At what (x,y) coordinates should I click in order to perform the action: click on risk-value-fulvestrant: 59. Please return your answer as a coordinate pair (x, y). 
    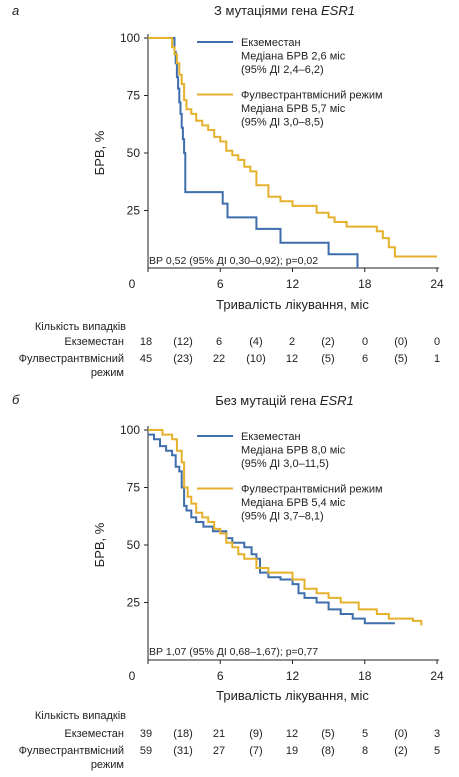
    Looking at the image, I should click on (146, 751).